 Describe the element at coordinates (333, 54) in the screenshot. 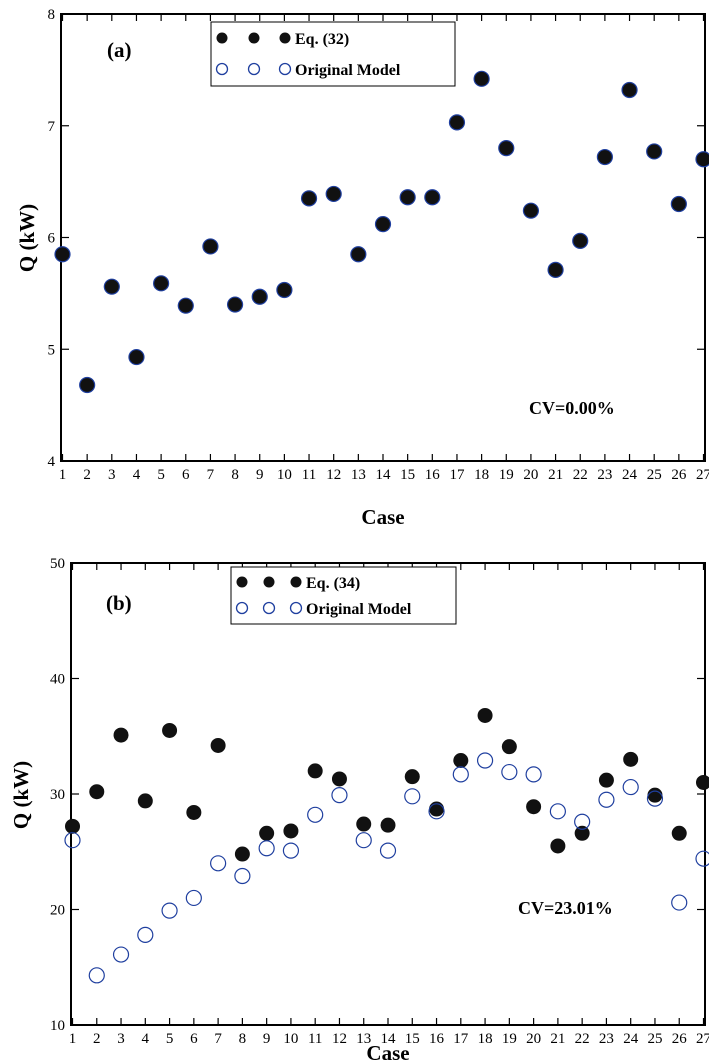

I see `legend: Eq. (32) Original Model` at that location.